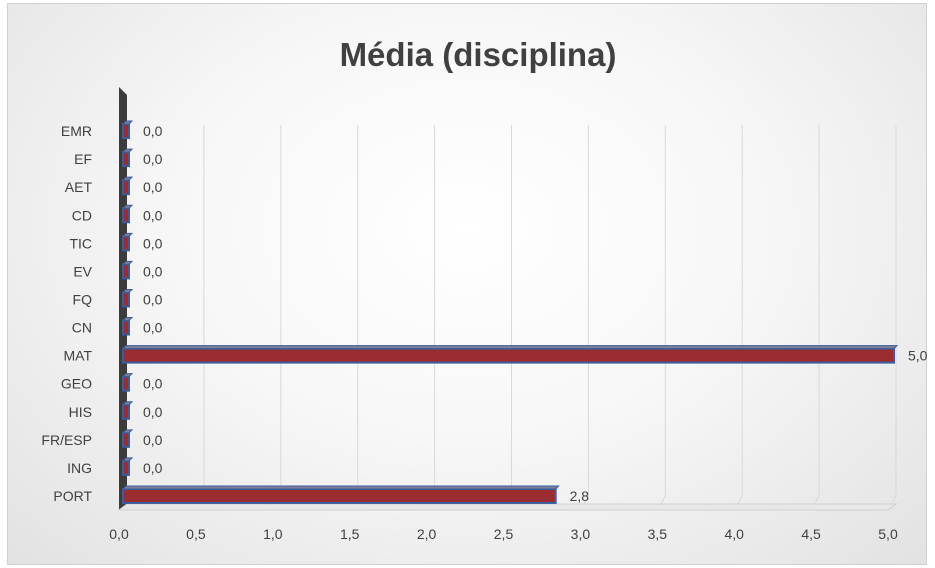 This screenshot has height=568, width=935. I want to click on x-tick-label: 1,0, so click(273, 534).